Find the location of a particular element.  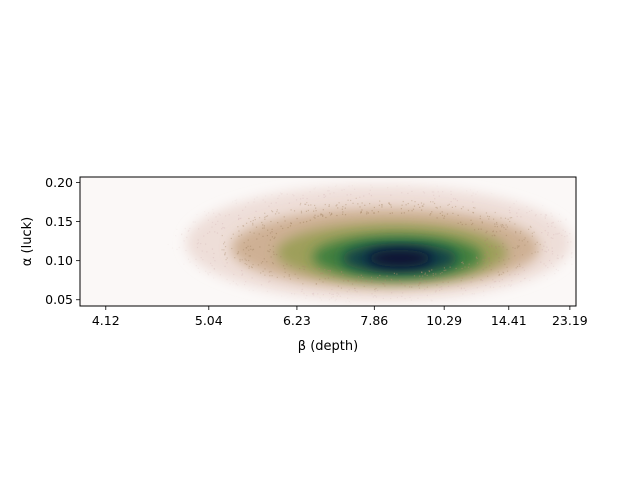

y-tick-label: 0.20 is located at coordinates (59, 182).